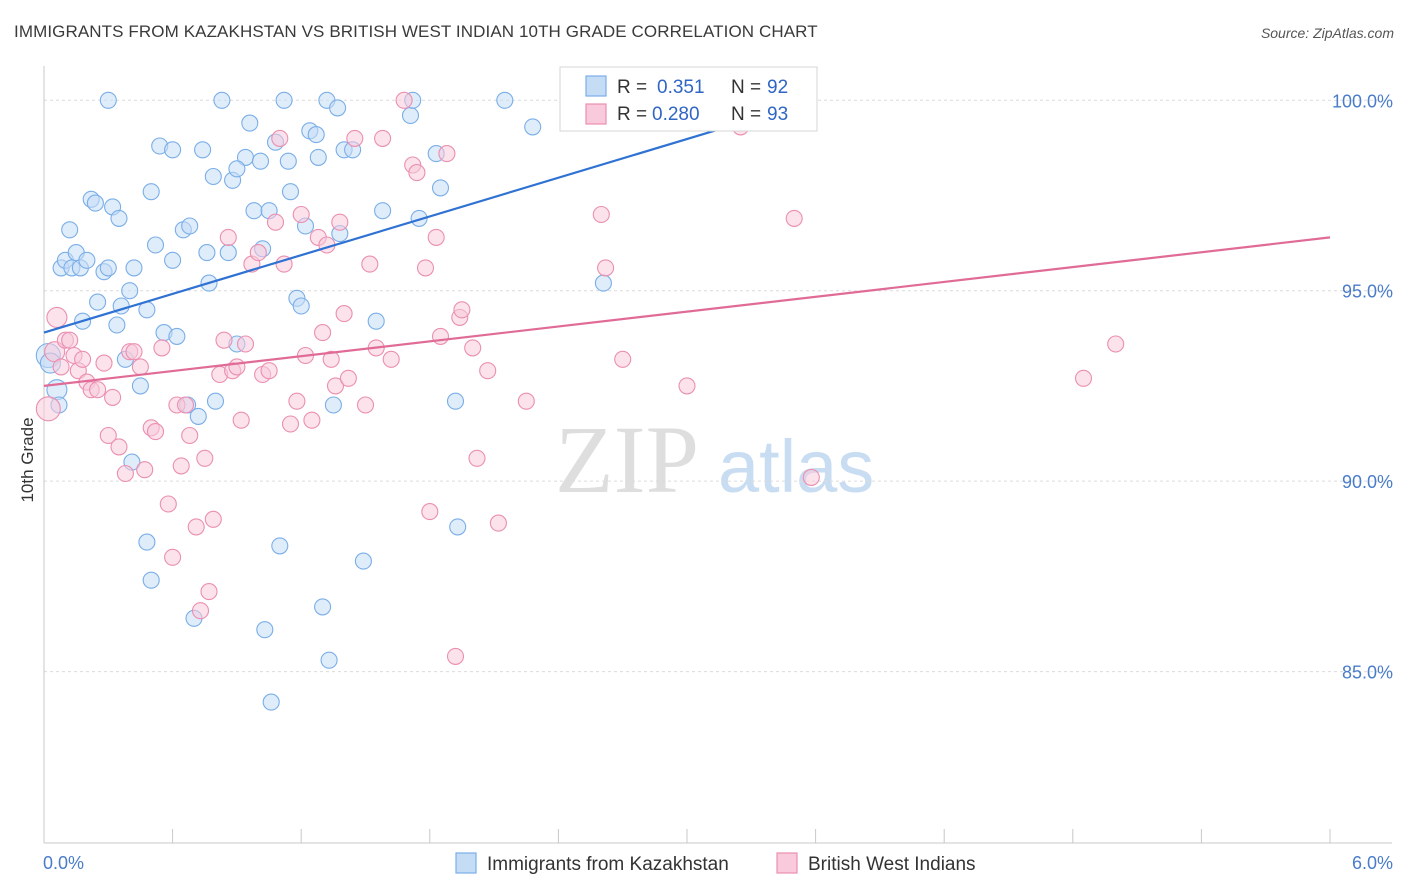 This screenshot has width=1406, height=892. I want to click on legend-r-label: R =, so click(632, 114).